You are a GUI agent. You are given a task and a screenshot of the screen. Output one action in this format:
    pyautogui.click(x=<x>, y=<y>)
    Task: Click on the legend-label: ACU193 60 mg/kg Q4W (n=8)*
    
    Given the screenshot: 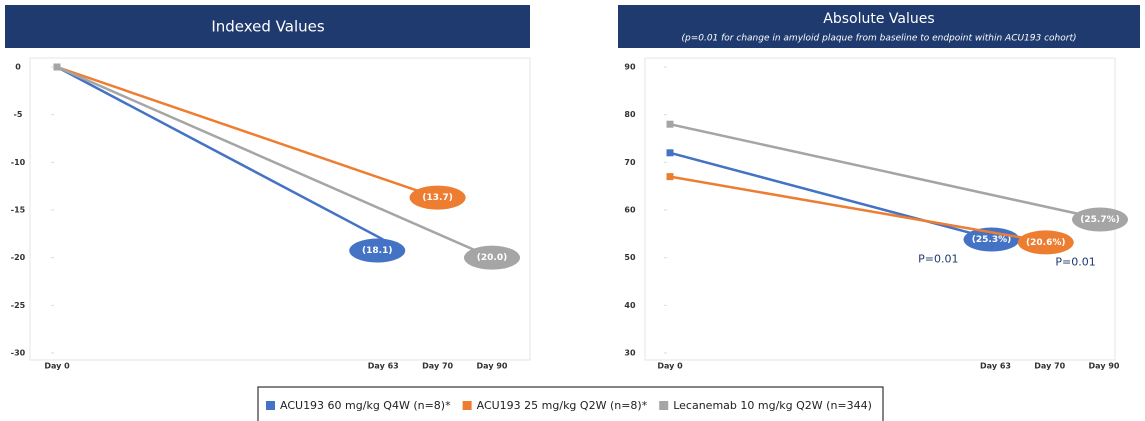 What is the action you would take?
    pyautogui.click(x=365, y=405)
    